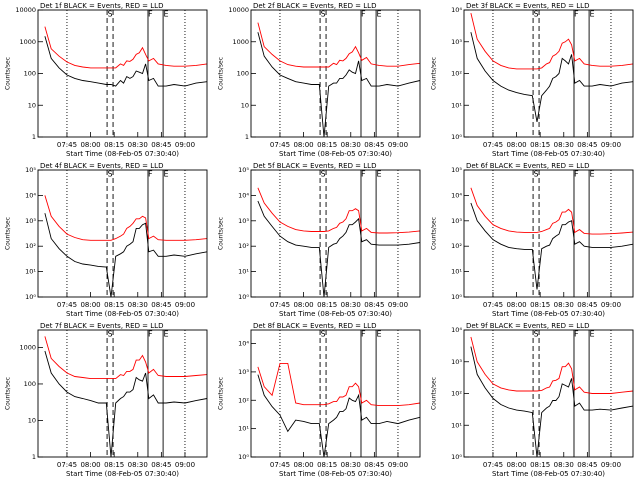  I want to click on y-tick-label: 1, so click(247, 137).